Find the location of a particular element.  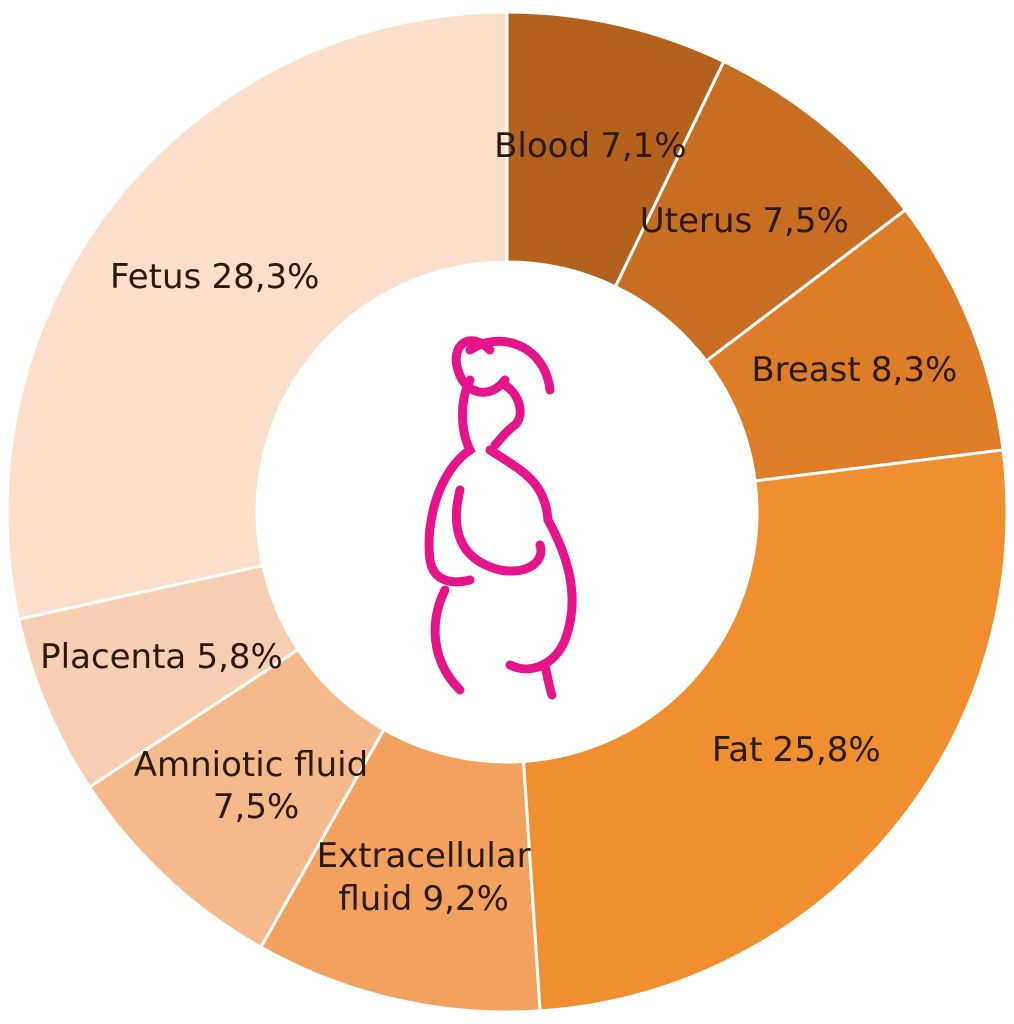

value-label: 5,8% is located at coordinates (239, 657).